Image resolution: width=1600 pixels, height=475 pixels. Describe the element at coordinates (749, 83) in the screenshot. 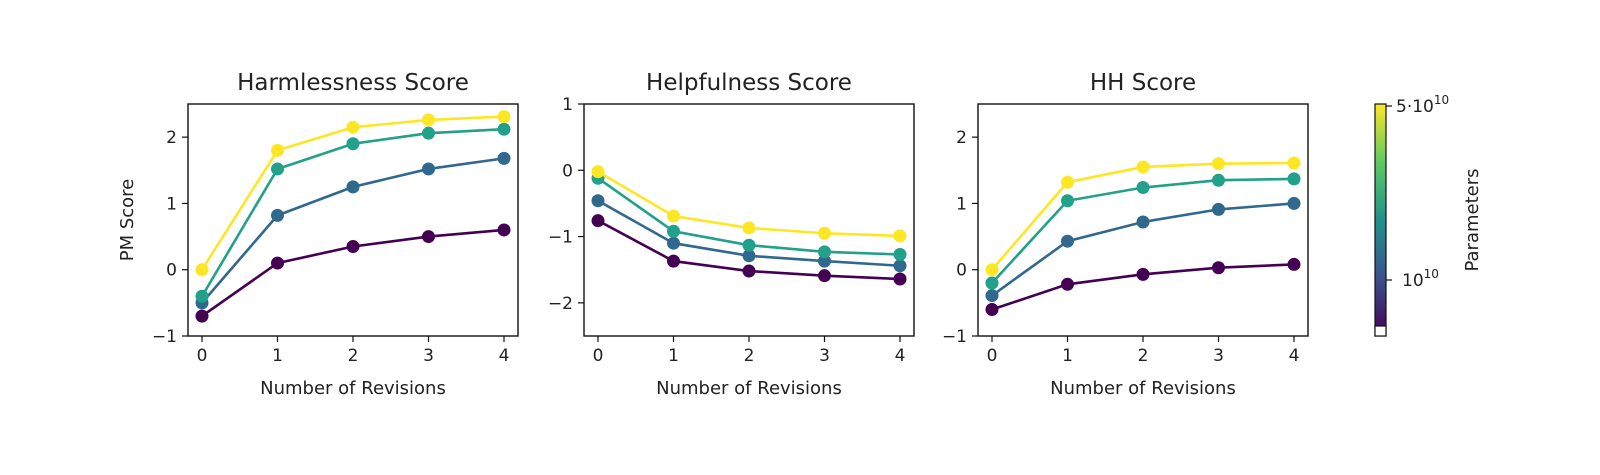

I see `chart-title: Helpfulness Score` at that location.